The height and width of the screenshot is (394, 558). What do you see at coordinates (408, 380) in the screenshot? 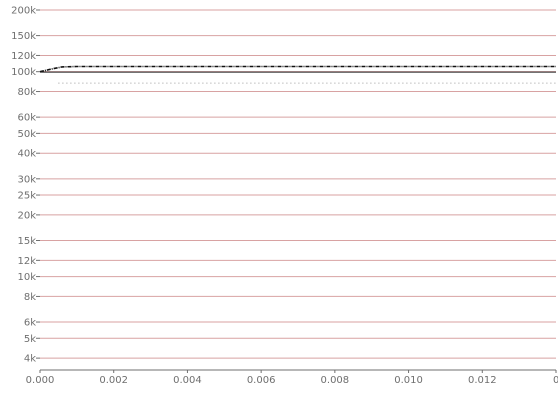
I see `x-tick-label-5: 0.010` at bounding box center [408, 380].